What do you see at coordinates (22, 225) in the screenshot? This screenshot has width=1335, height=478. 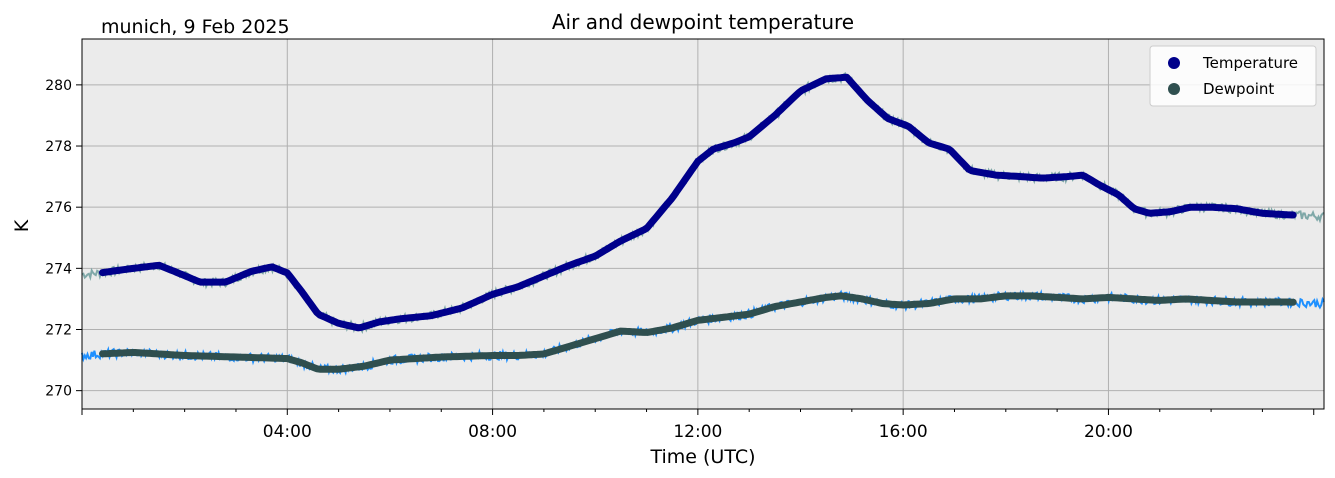 I see `y-axis-label: K` at bounding box center [22, 225].